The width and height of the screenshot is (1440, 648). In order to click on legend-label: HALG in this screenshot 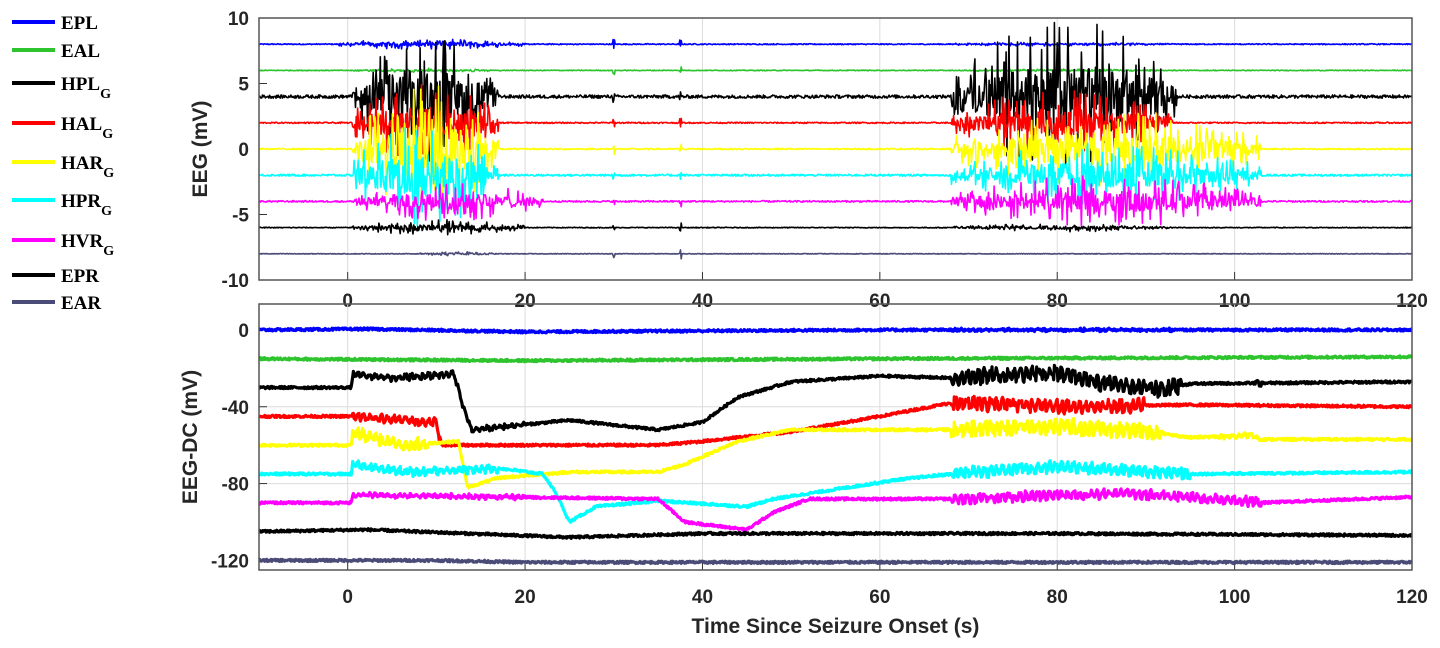, I will do `click(87, 128)`.